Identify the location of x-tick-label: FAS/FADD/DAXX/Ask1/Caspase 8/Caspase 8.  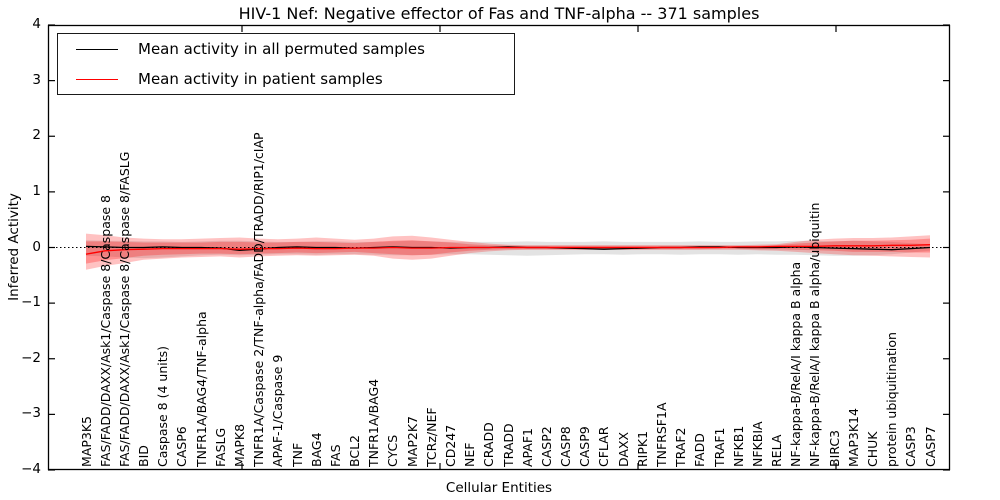
(105, 330).